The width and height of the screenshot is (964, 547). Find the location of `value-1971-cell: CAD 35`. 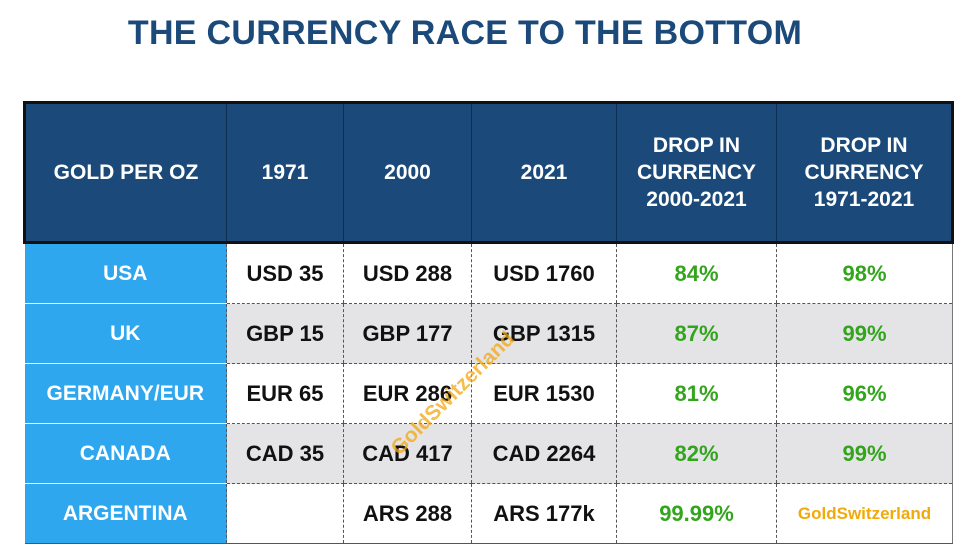

value-1971-cell: CAD 35 is located at coordinates (285, 453).